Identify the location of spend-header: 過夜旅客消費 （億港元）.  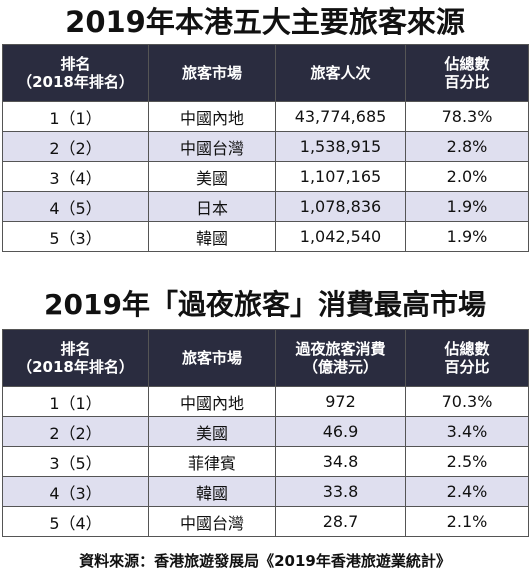
(340, 358).